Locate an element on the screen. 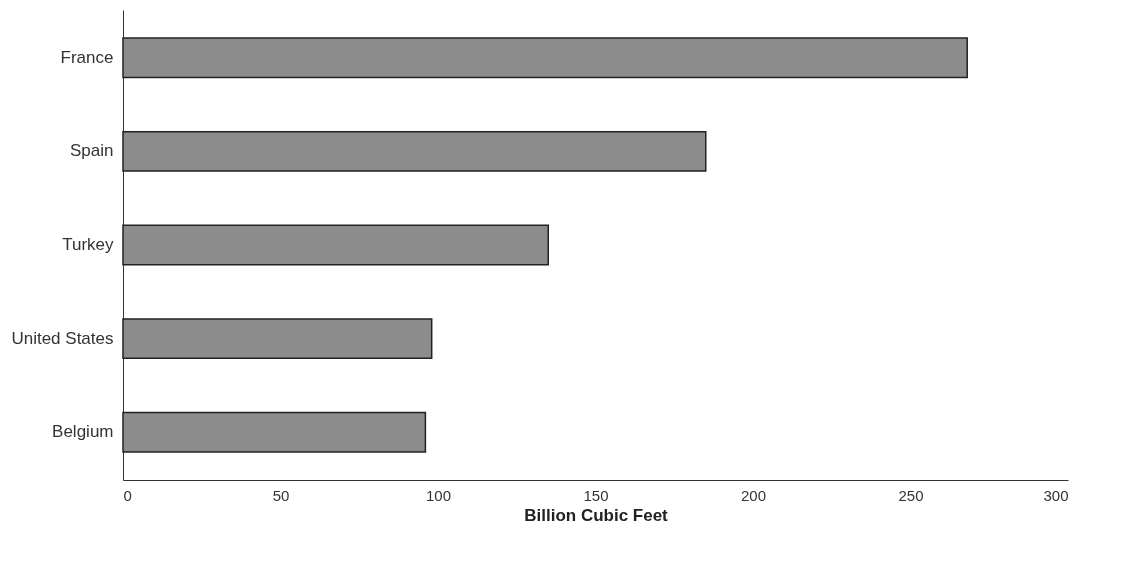  y-tick-label: Belgium is located at coordinates (83, 432).